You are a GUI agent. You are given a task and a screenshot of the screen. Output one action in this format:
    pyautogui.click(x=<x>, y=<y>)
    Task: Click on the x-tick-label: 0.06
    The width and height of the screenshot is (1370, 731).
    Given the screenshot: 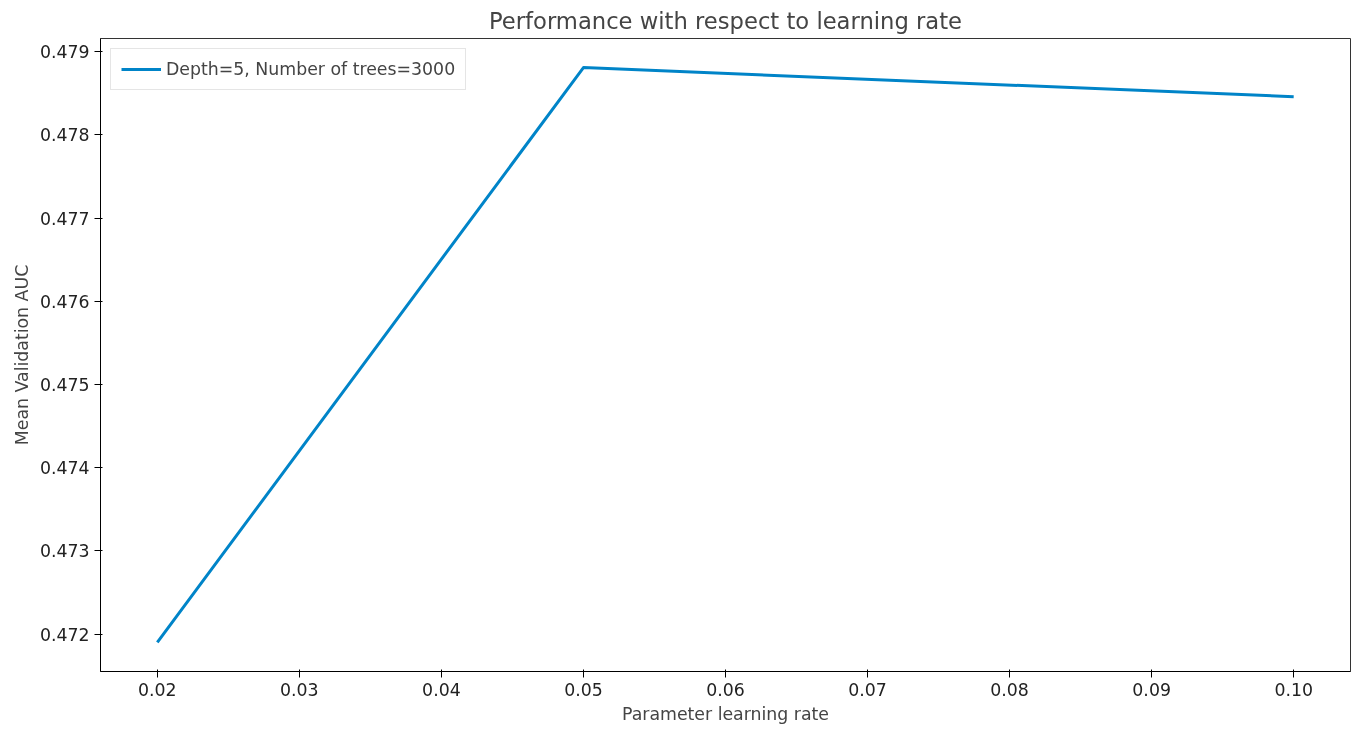 What is the action you would take?
    pyautogui.click(x=725, y=689)
    